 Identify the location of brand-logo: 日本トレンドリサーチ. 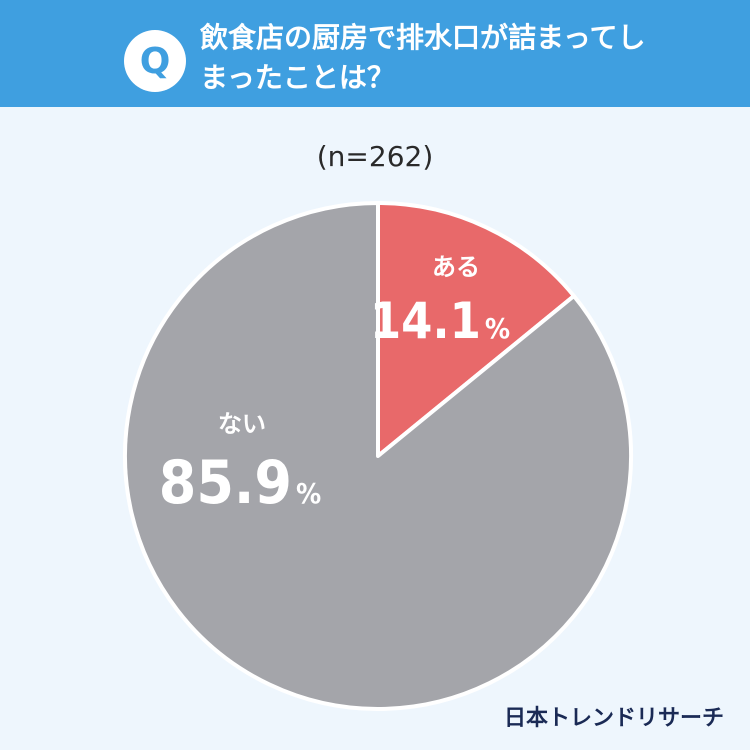
(613, 718).